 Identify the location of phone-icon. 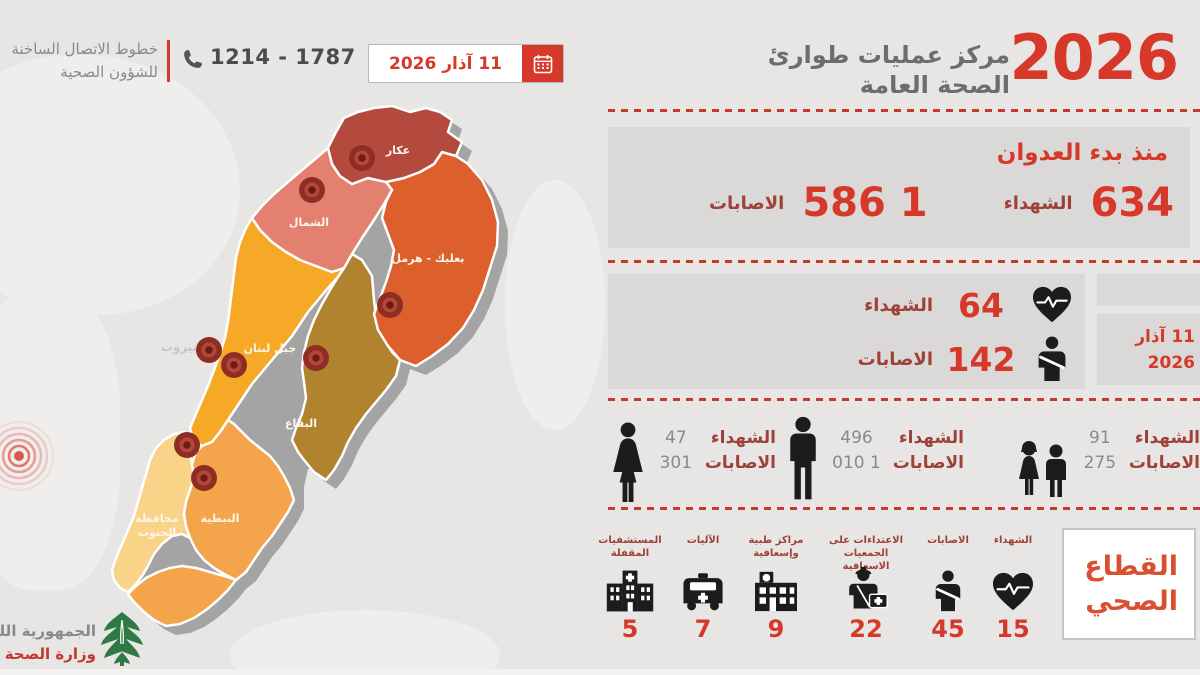
(193, 59).